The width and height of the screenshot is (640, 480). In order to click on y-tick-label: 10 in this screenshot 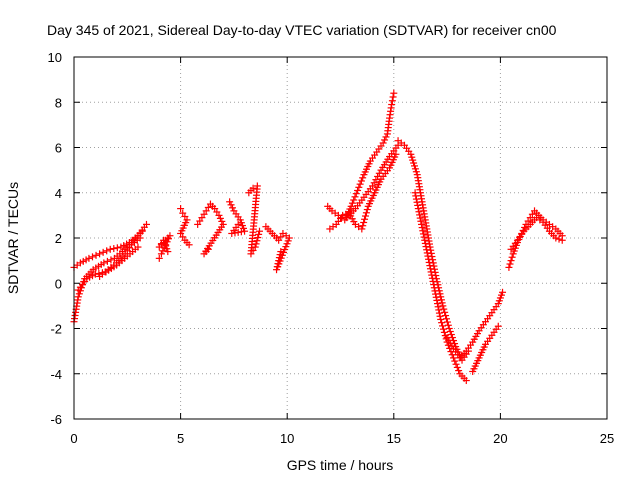, I will do `click(55, 57)`.